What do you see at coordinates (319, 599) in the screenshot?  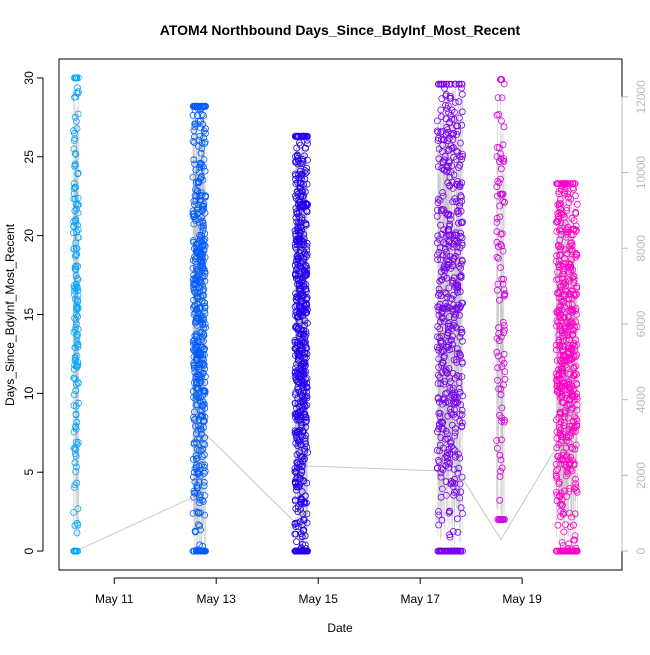 I see `x-tick-label: May 15` at bounding box center [319, 599].